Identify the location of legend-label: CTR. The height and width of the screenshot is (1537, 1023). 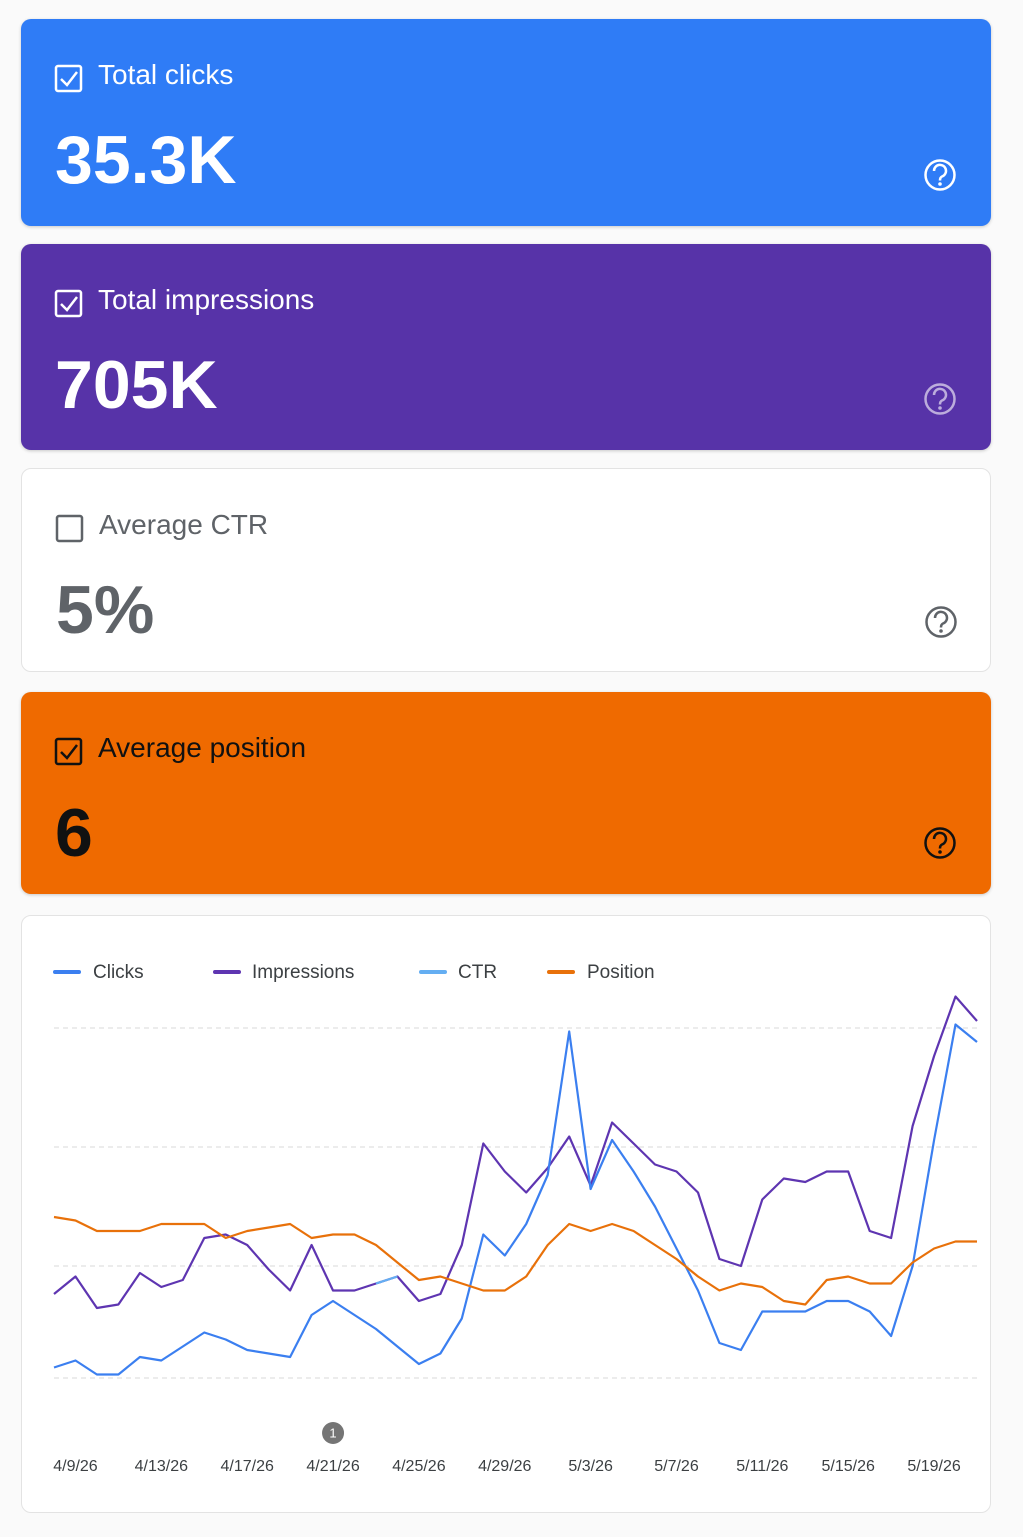
(477, 972).